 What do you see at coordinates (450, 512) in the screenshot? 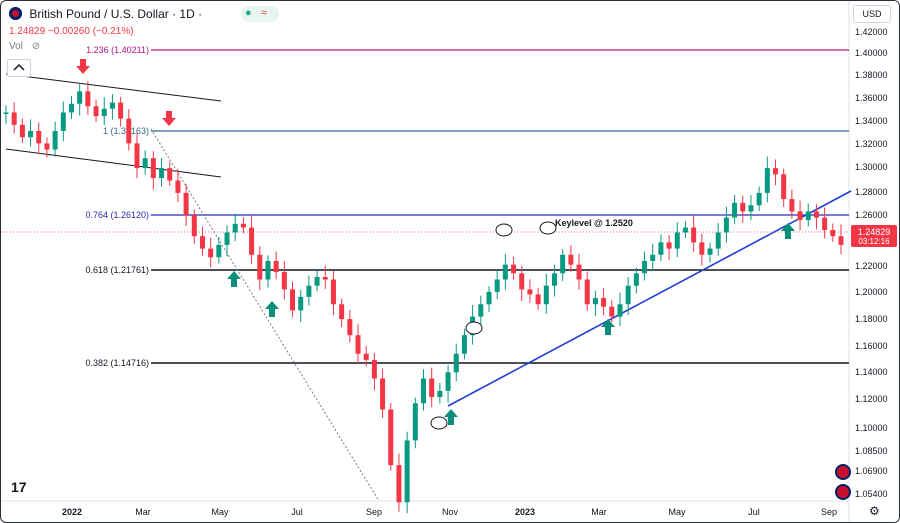
I see `x-tick-label: Nov` at bounding box center [450, 512].